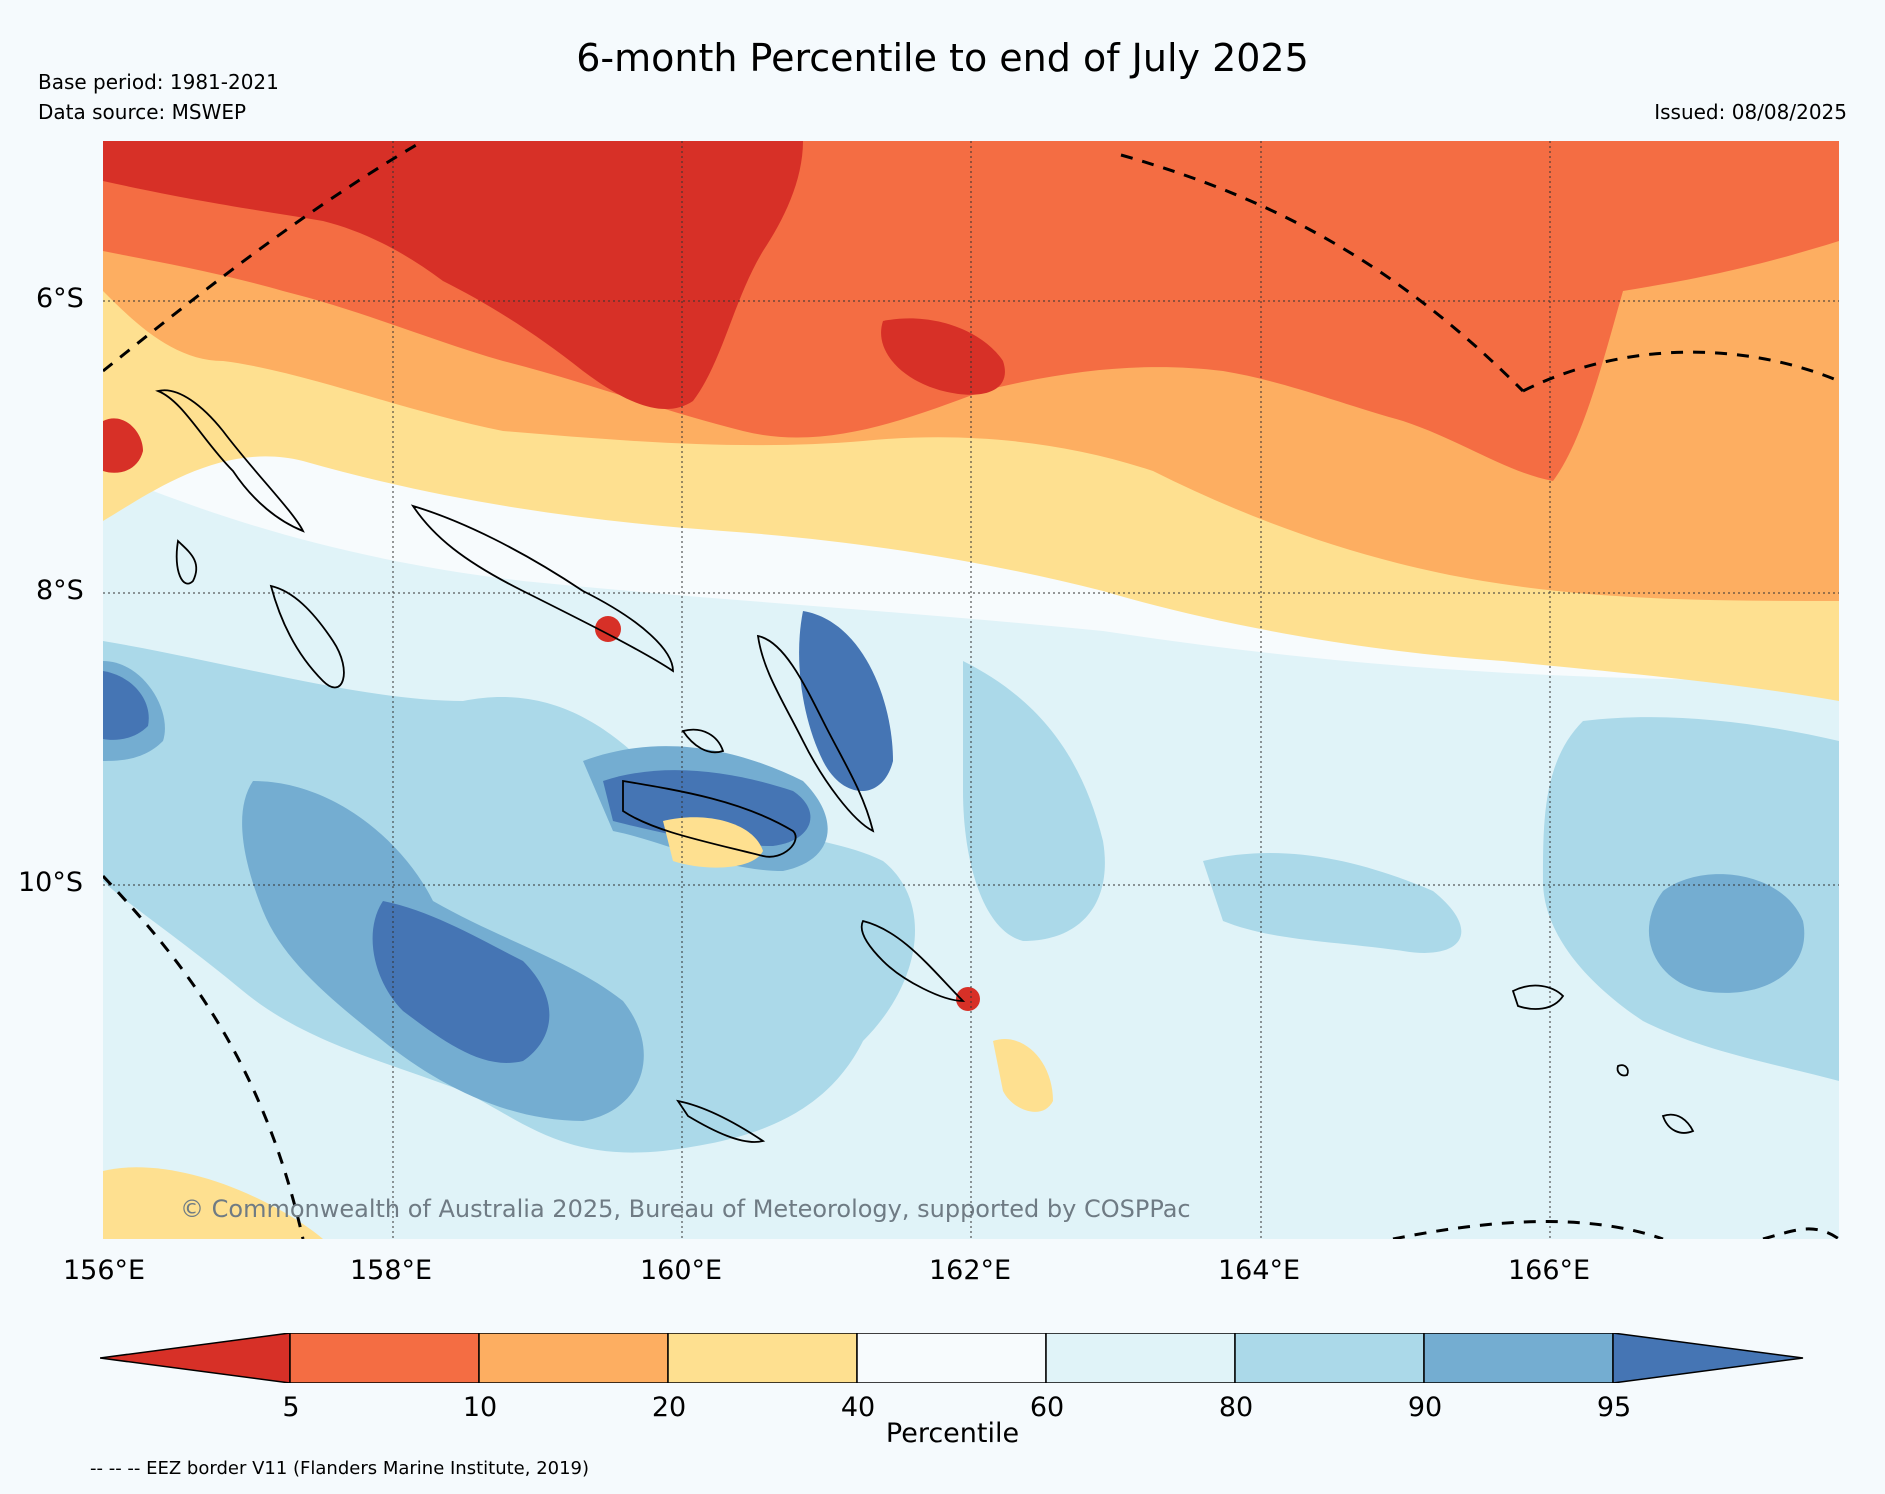 This screenshot has width=1885, height=1494. Describe the element at coordinates (50, 882) in the screenshot. I see `lat-label-10s: 10°S` at that location.